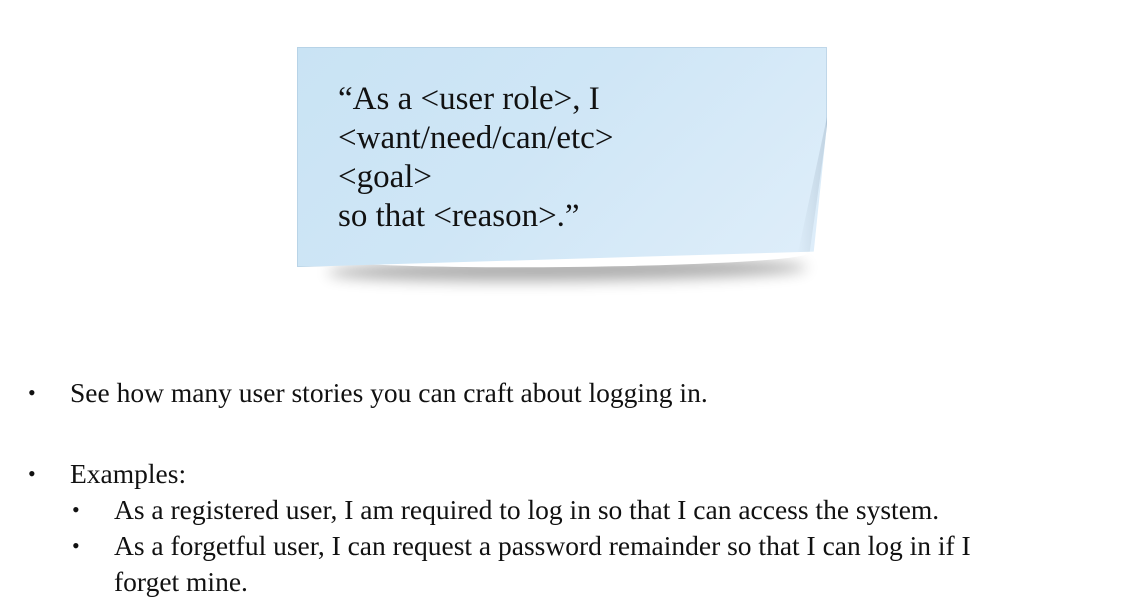 The height and width of the screenshot is (610, 1122). I want to click on template-line-2: <want/need/can/etc>, so click(476, 138).